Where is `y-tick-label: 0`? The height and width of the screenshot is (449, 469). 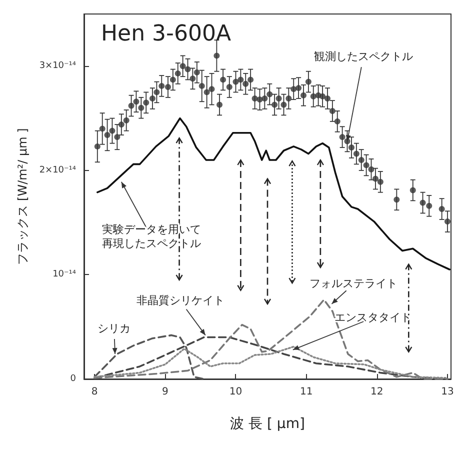
y-tick-label: 0 is located at coordinates (73, 379).